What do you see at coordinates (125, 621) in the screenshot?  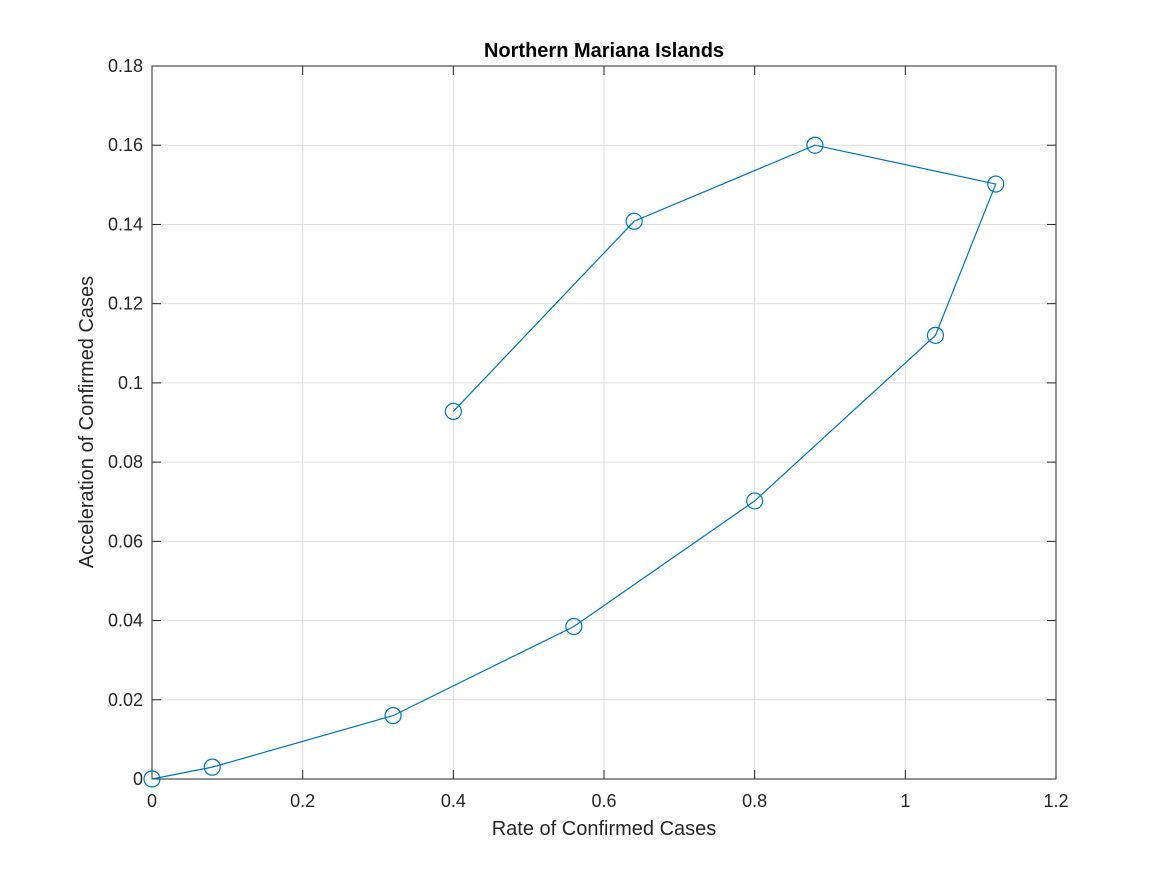 I see `y-tick-label: 0.04` at bounding box center [125, 621].